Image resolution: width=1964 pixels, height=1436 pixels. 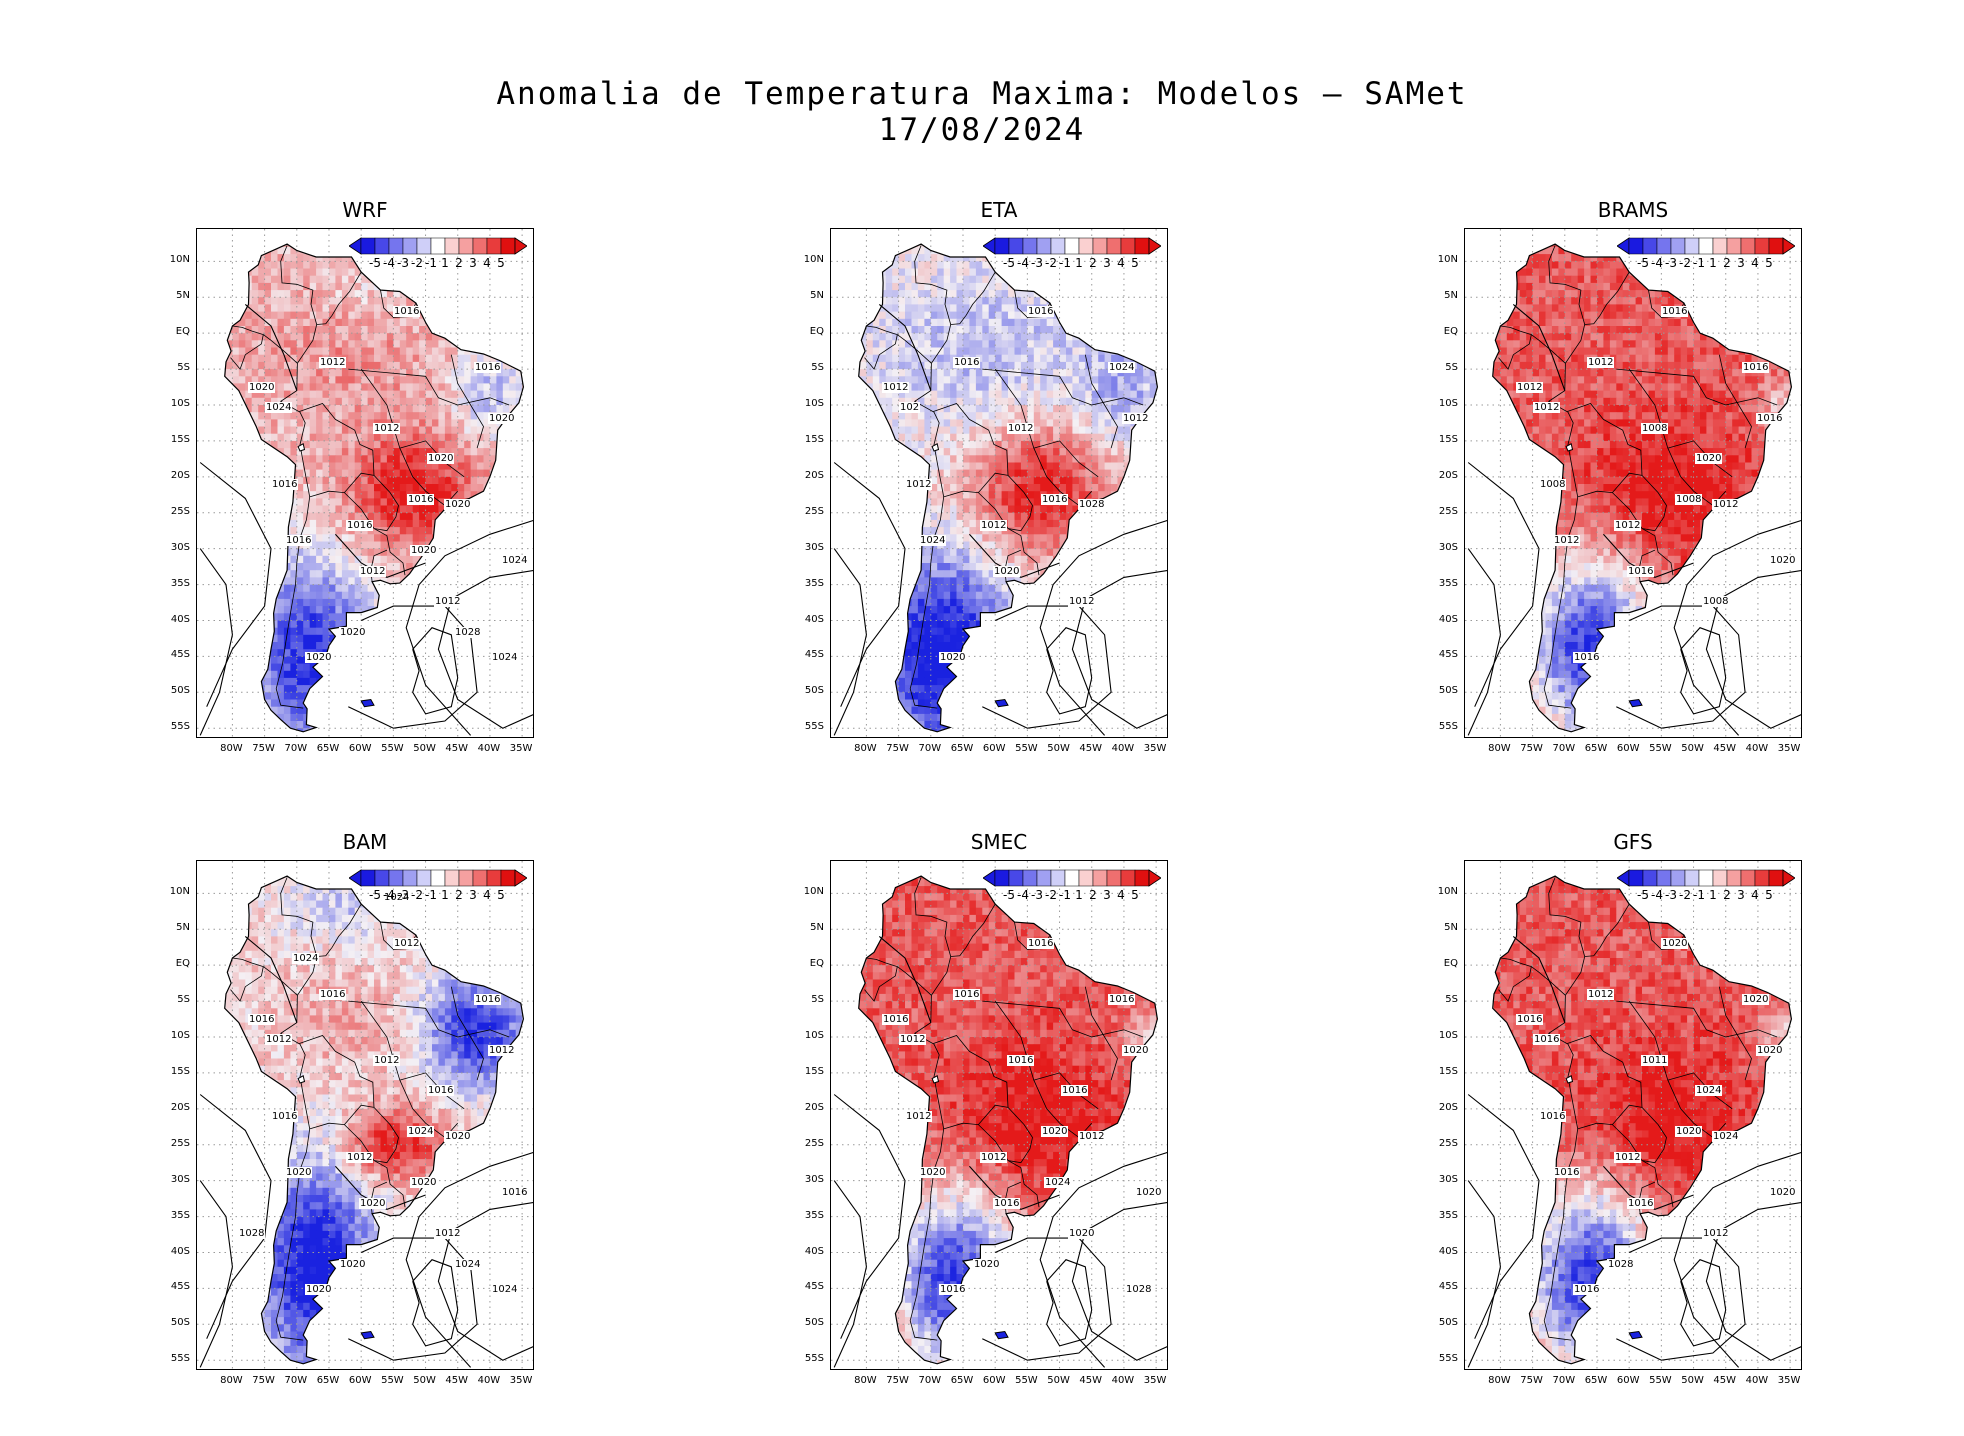 What do you see at coordinates (1009, 263) in the screenshot?
I see `colorbar-label: -5` at bounding box center [1009, 263].